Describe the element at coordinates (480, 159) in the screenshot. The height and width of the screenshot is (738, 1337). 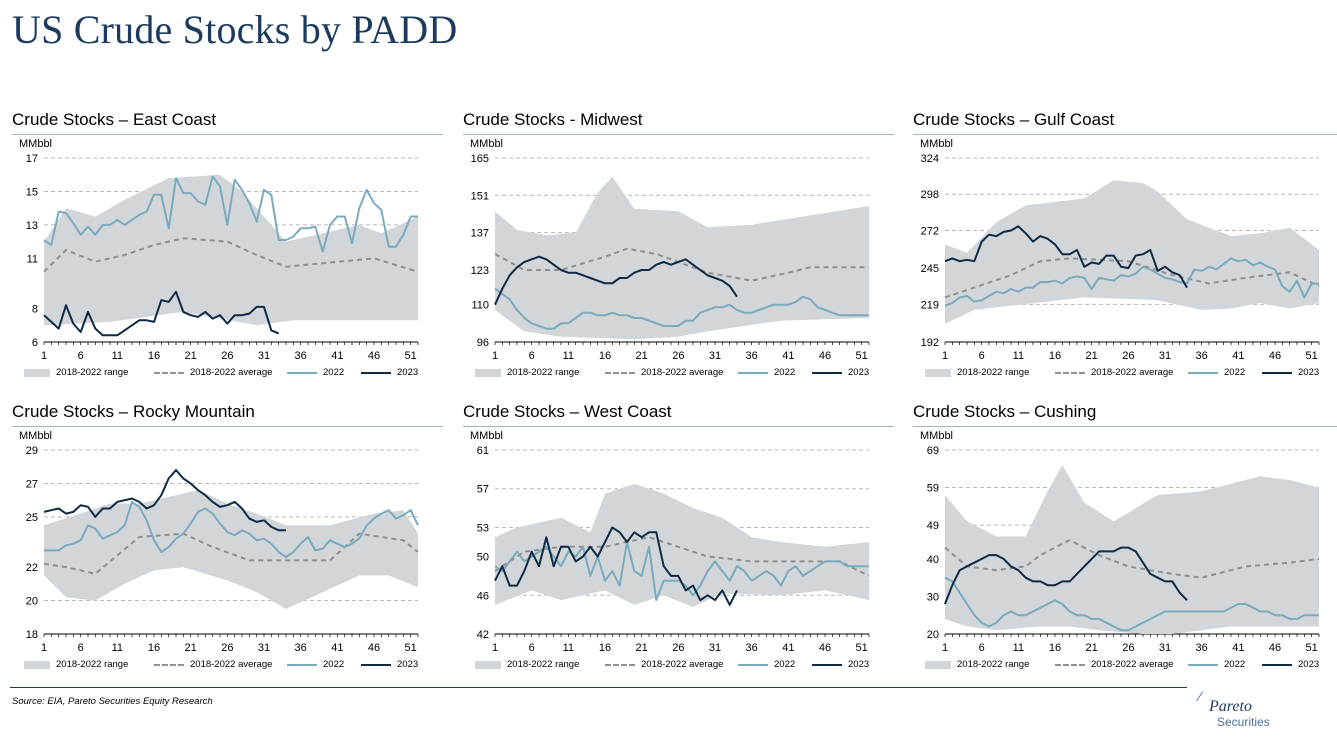
I see `y-tick-label: 165` at that location.